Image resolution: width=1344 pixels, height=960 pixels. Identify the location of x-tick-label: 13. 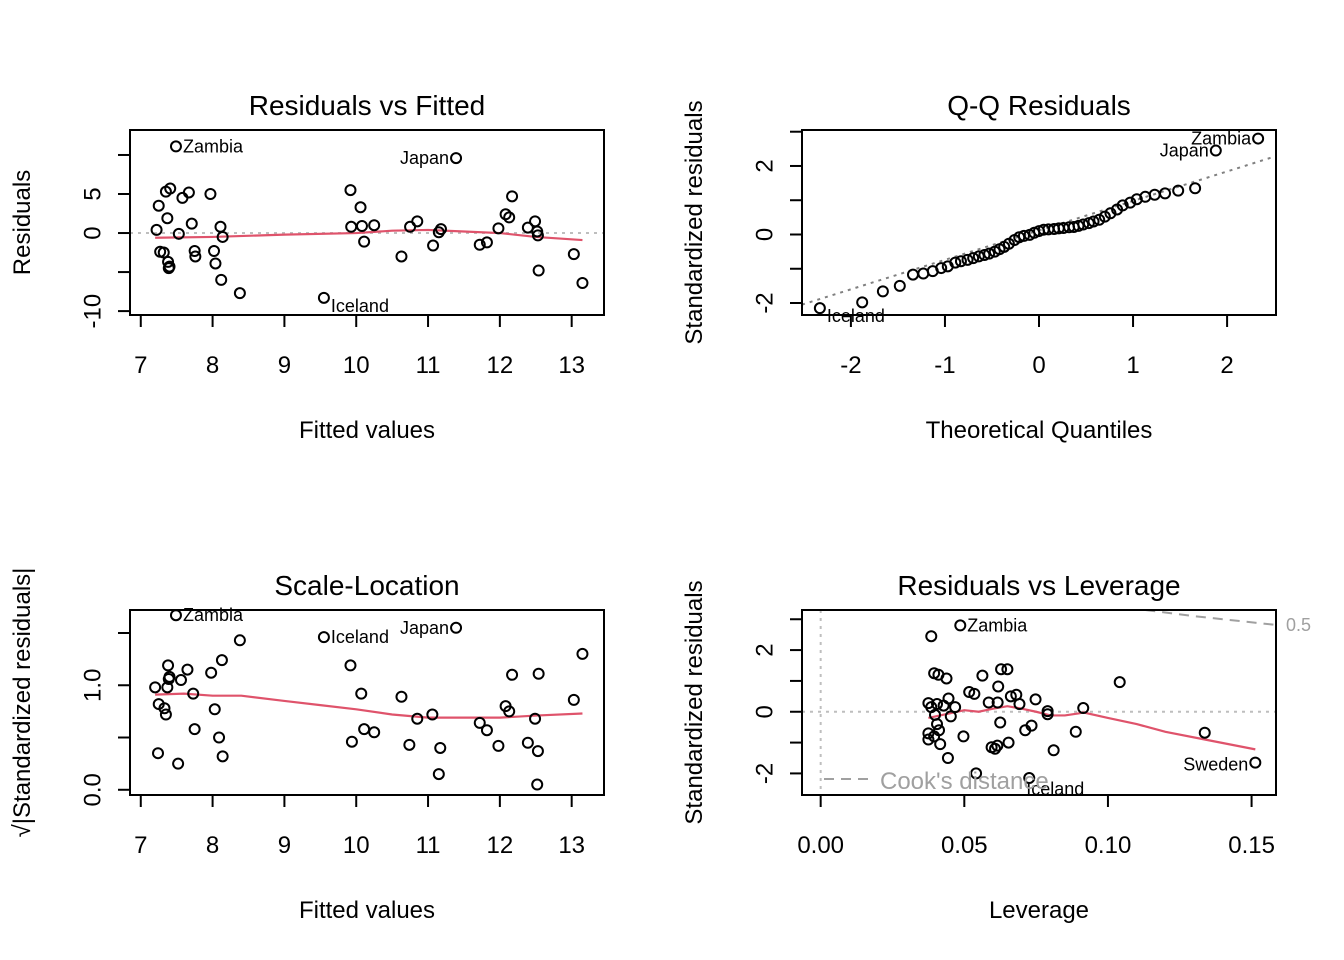
(571, 365).